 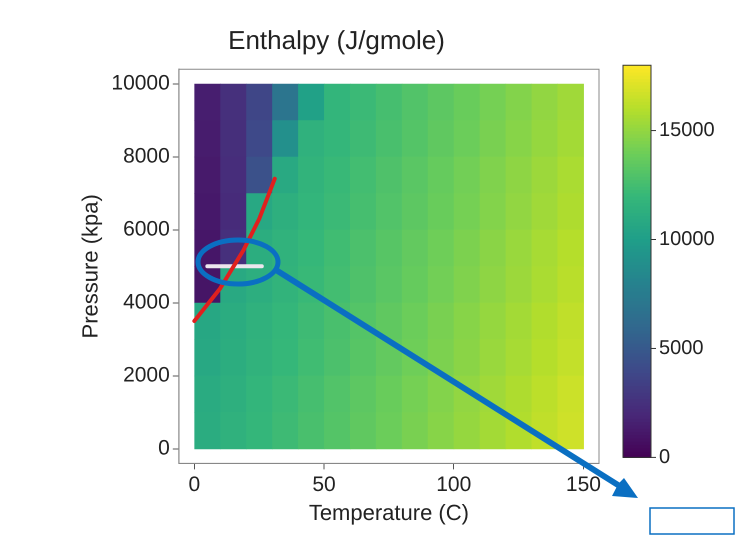 I want to click on y-tick-label: 10000, so click(x=140, y=83).